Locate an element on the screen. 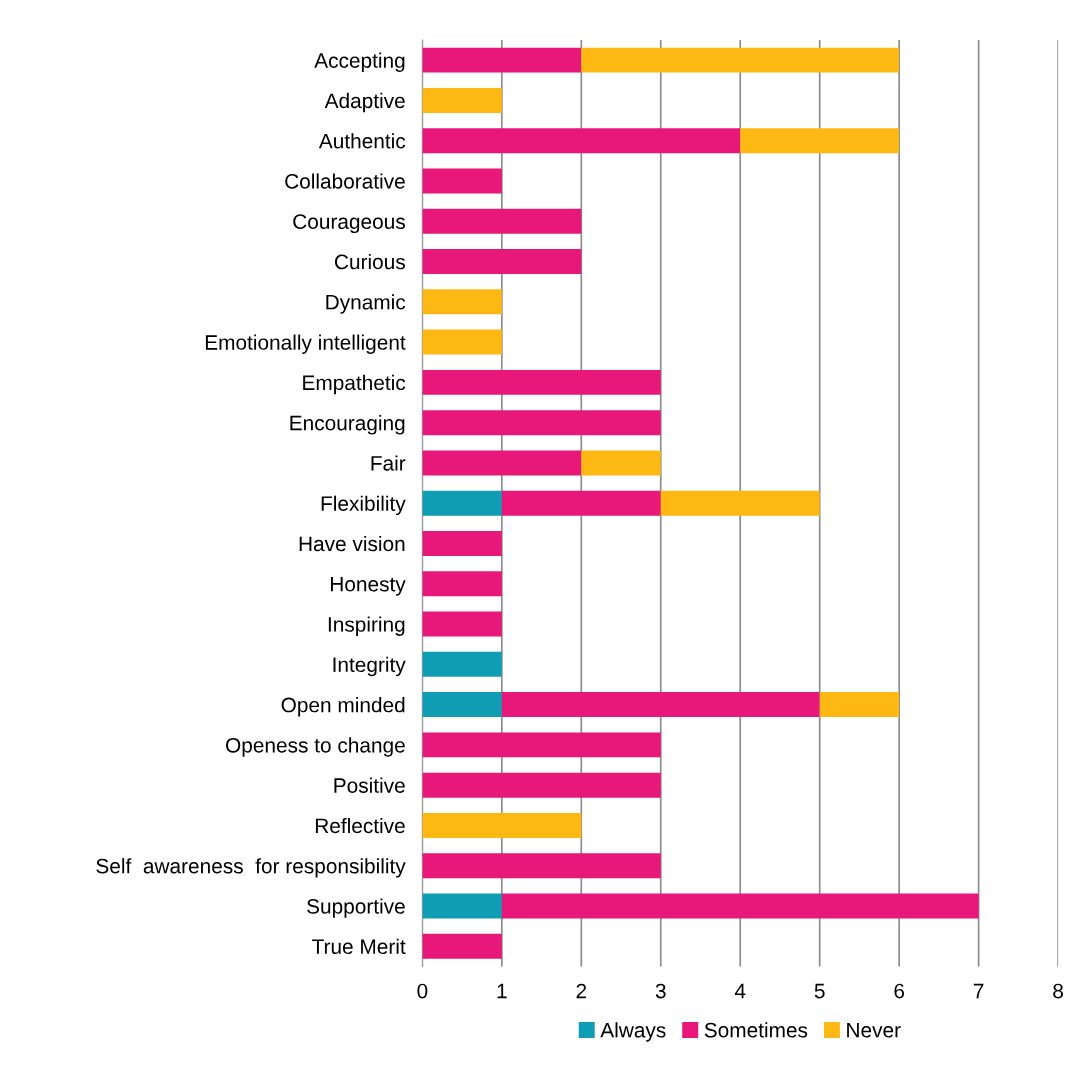 The width and height of the screenshot is (1083, 1081). y-tick-label: Dynamic is located at coordinates (366, 304).